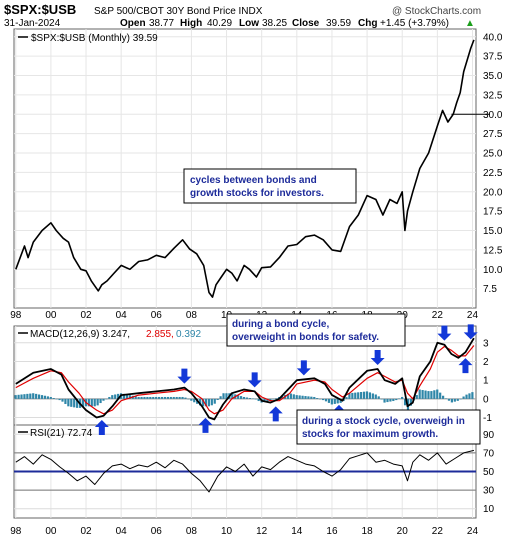 The image size is (520, 545). What do you see at coordinates (486, 343) in the screenshot?
I see `y-tick-label: 3` at bounding box center [486, 343].